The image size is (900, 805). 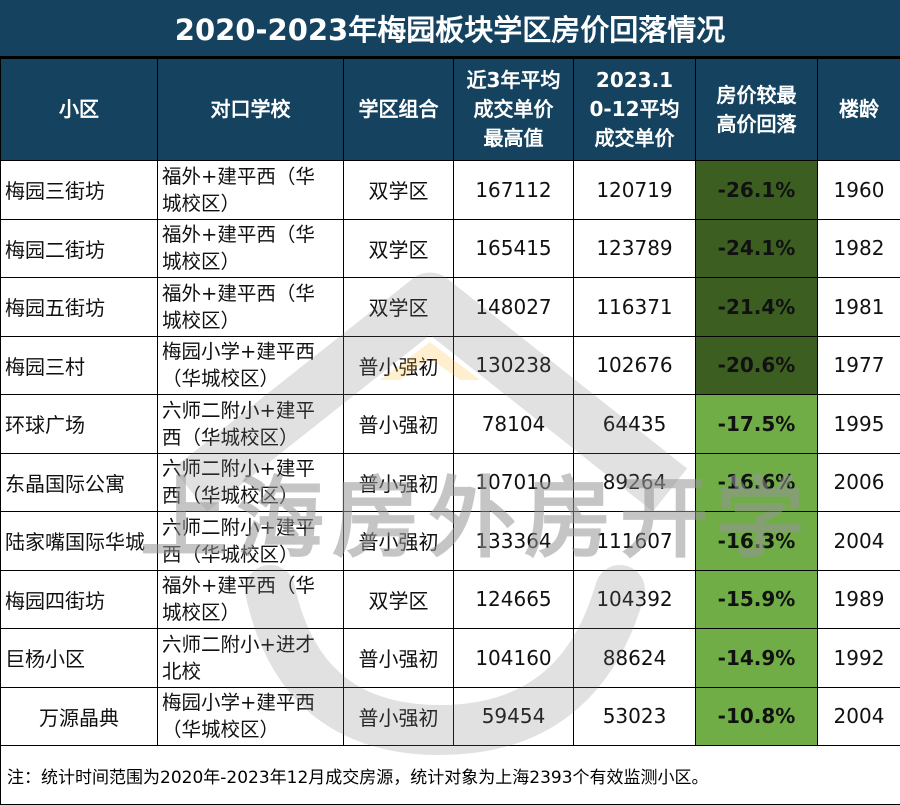 I want to click on cell-max-price: 133364, so click(x=513, y=541).